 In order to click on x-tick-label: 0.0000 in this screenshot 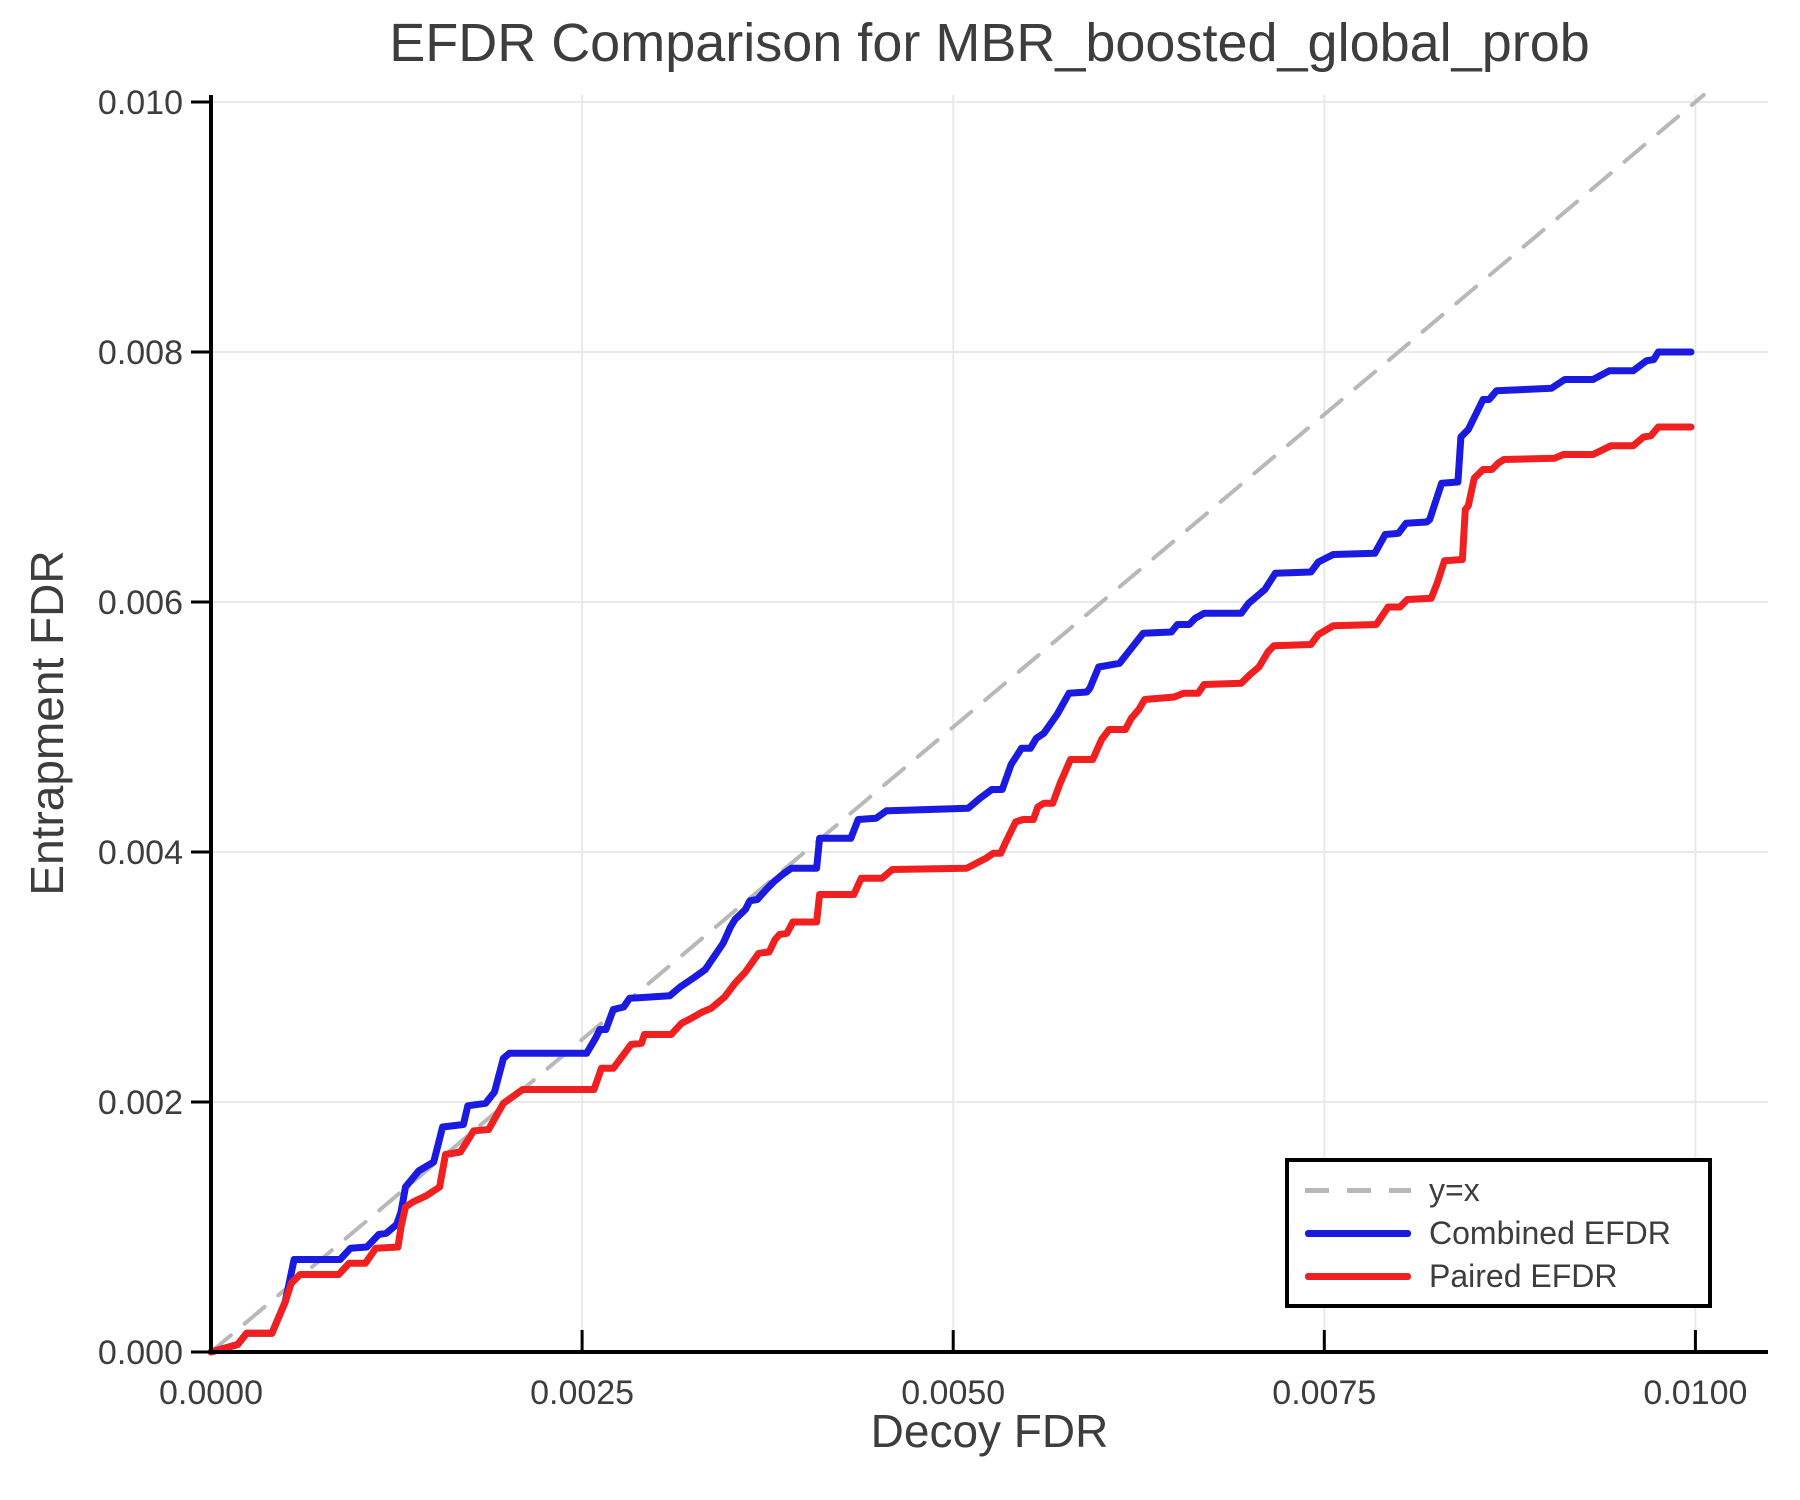, I will do `click(211, 1393)`.